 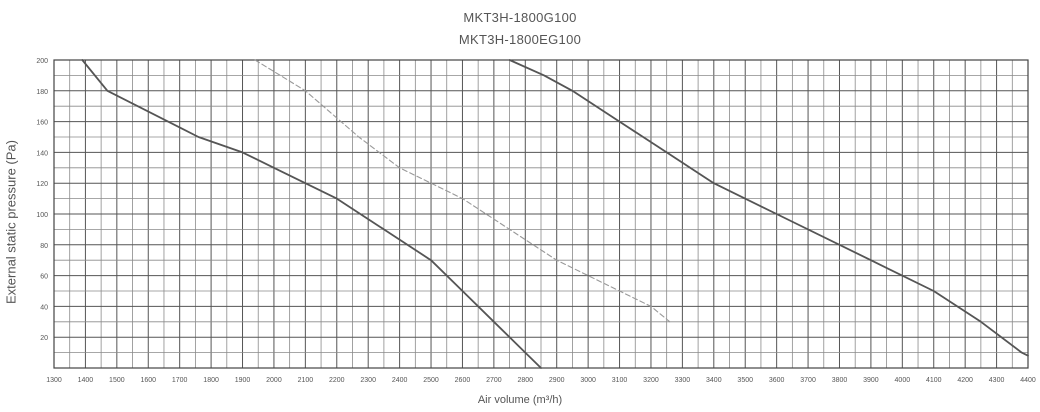 What do you see at coordinates (86, 380) in the screenshot?
I see `x-tick-label: 1400` at bounding box center [86, 380].